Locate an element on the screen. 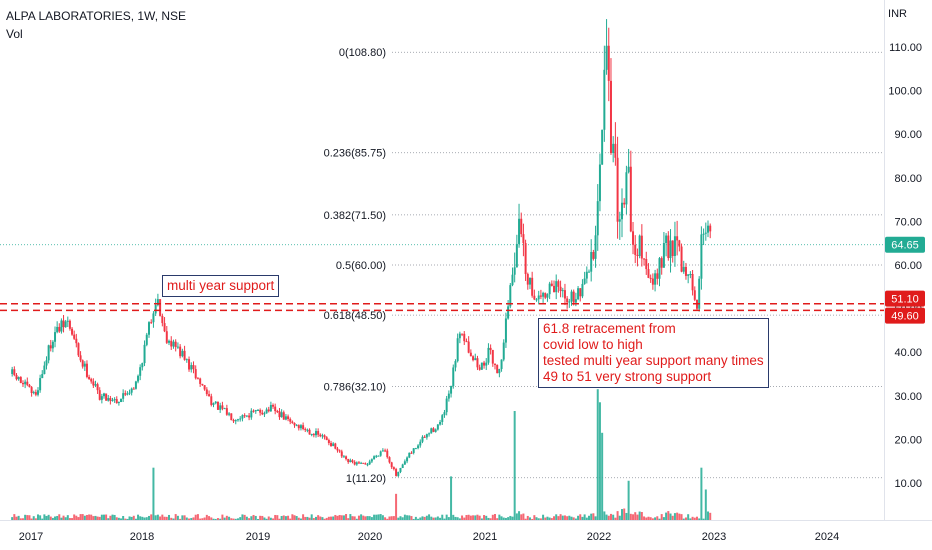  annotation-line: covid low to high is located at coordinates (593, 344).